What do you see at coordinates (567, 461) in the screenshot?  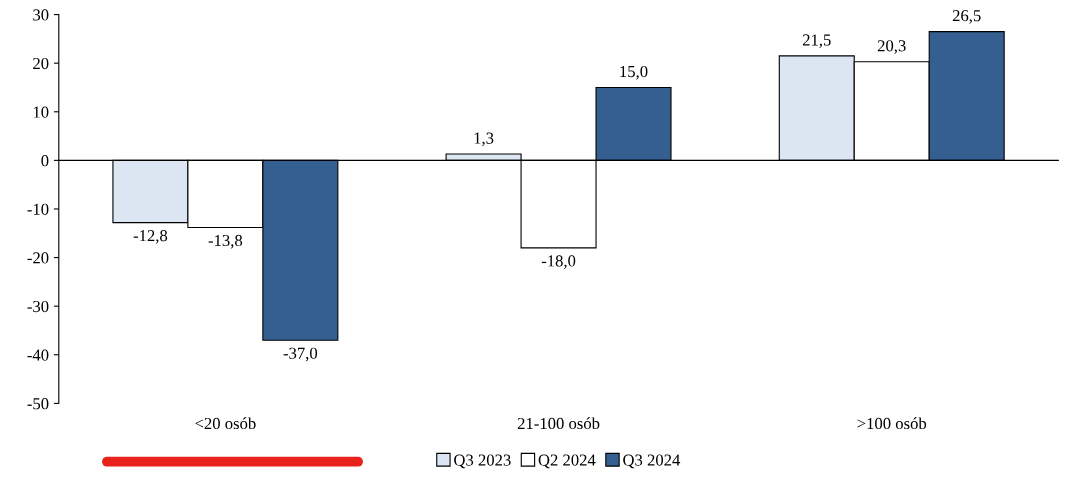 I see `legend-label: Q2 2024` at bounding box center [567, 461].